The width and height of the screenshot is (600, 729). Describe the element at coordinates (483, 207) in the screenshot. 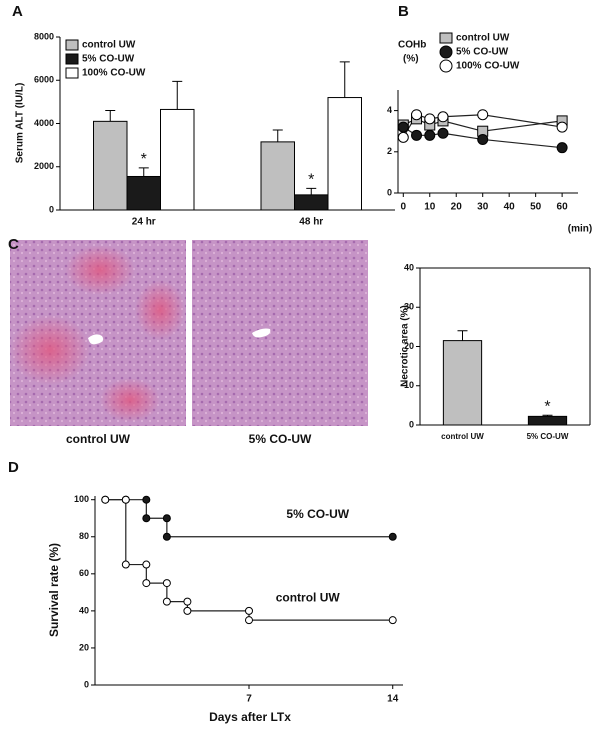

I see `x-tick-label: 30` at that location.